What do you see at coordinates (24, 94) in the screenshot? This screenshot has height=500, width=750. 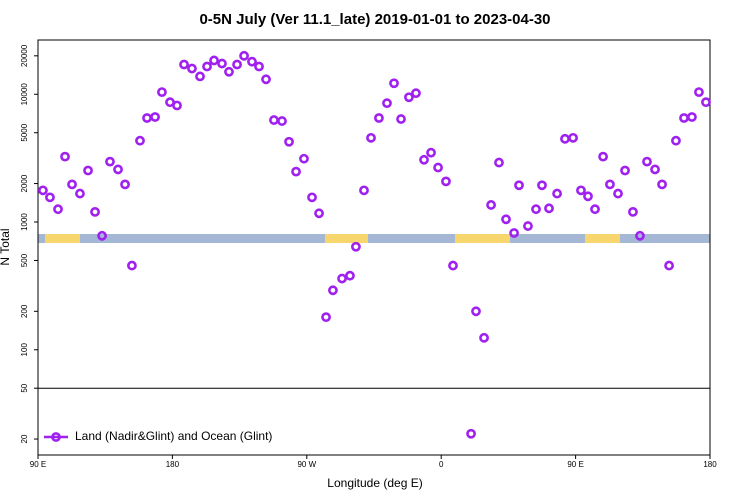 I see `y-tick-label: 10000` at bounding box center [24, 94].